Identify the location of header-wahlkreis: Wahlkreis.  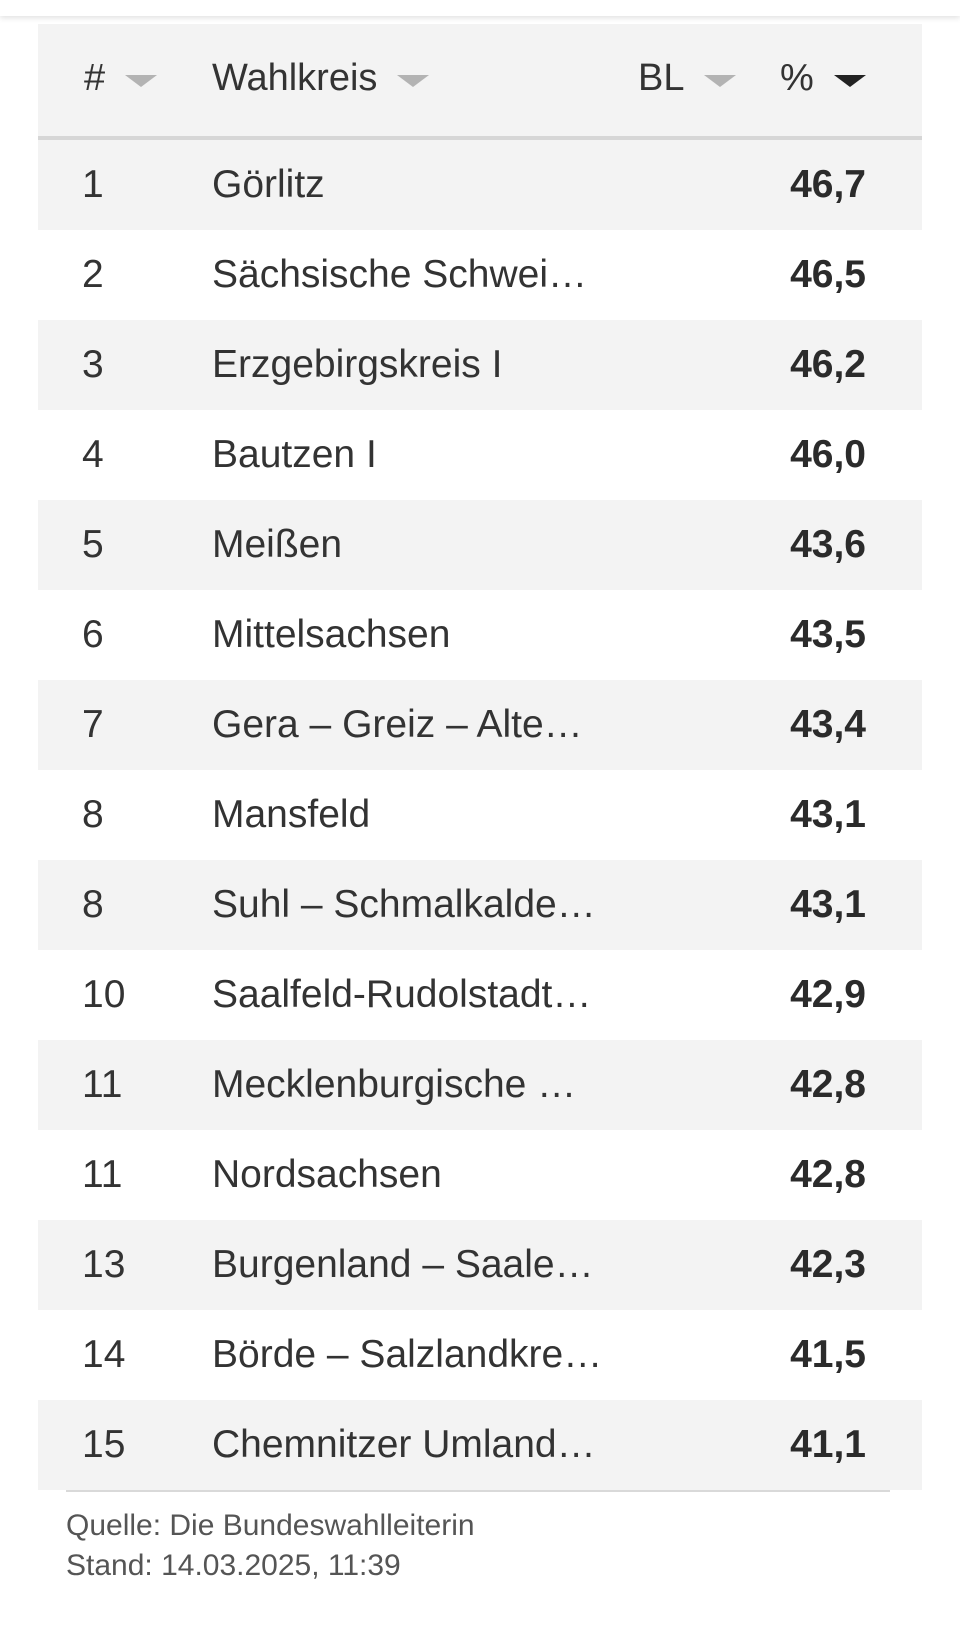
(321, 78).